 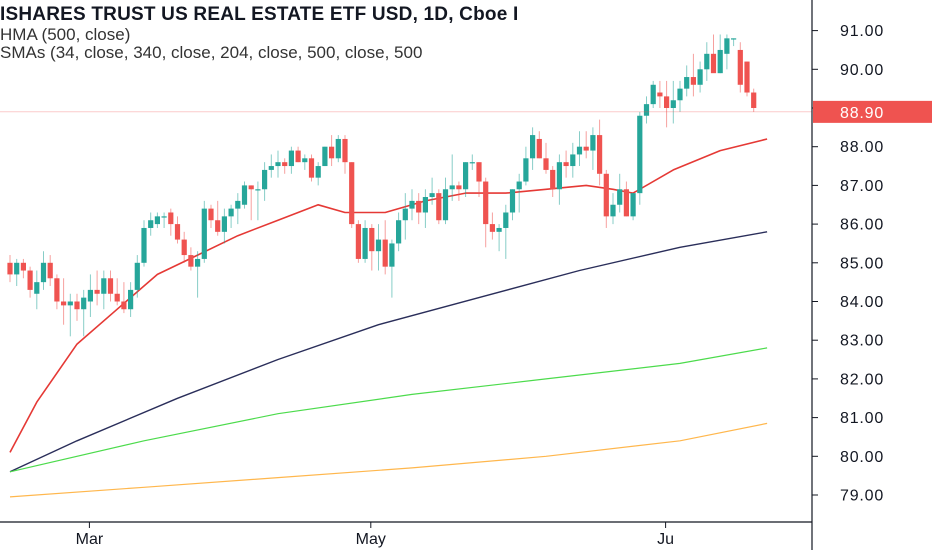 What do you see at coordinates (375, 535) in the screenshot?
I see `time-axis: Mar May Ju` at bounding box center [375, 535].